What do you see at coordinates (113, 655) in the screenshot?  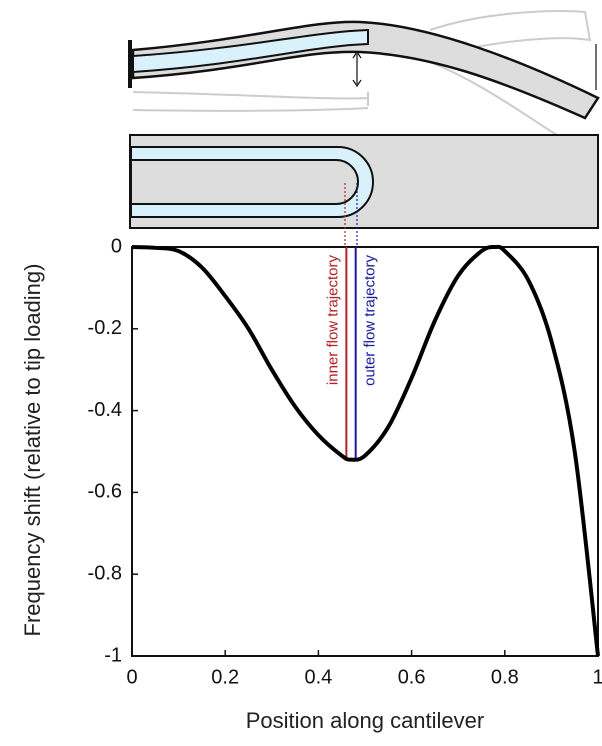 I see `y-tick-label: -1` at bounding box center [113, 655].